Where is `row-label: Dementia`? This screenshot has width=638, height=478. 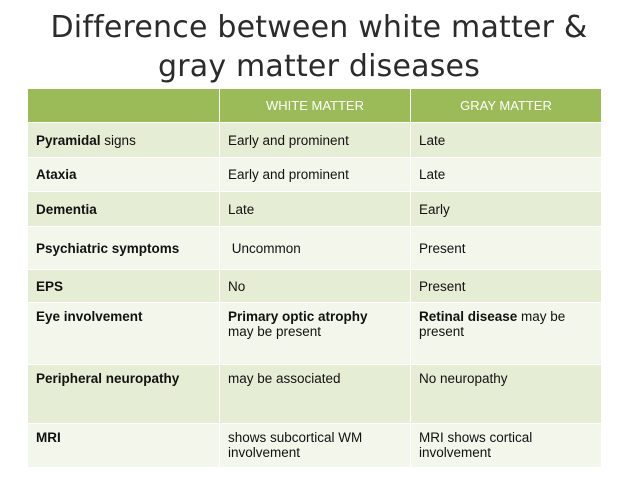 row-label: Dementia is located at coordinates (123, 209).